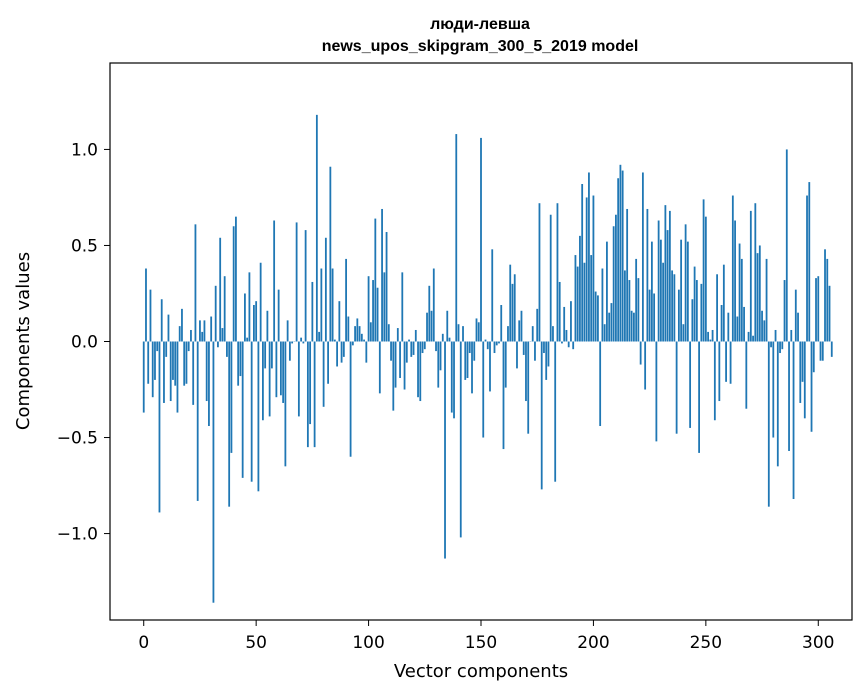  Describe the element at coordinates (84, 150) in the screenshot. I see `y-tick-label: 1.0` at that location.